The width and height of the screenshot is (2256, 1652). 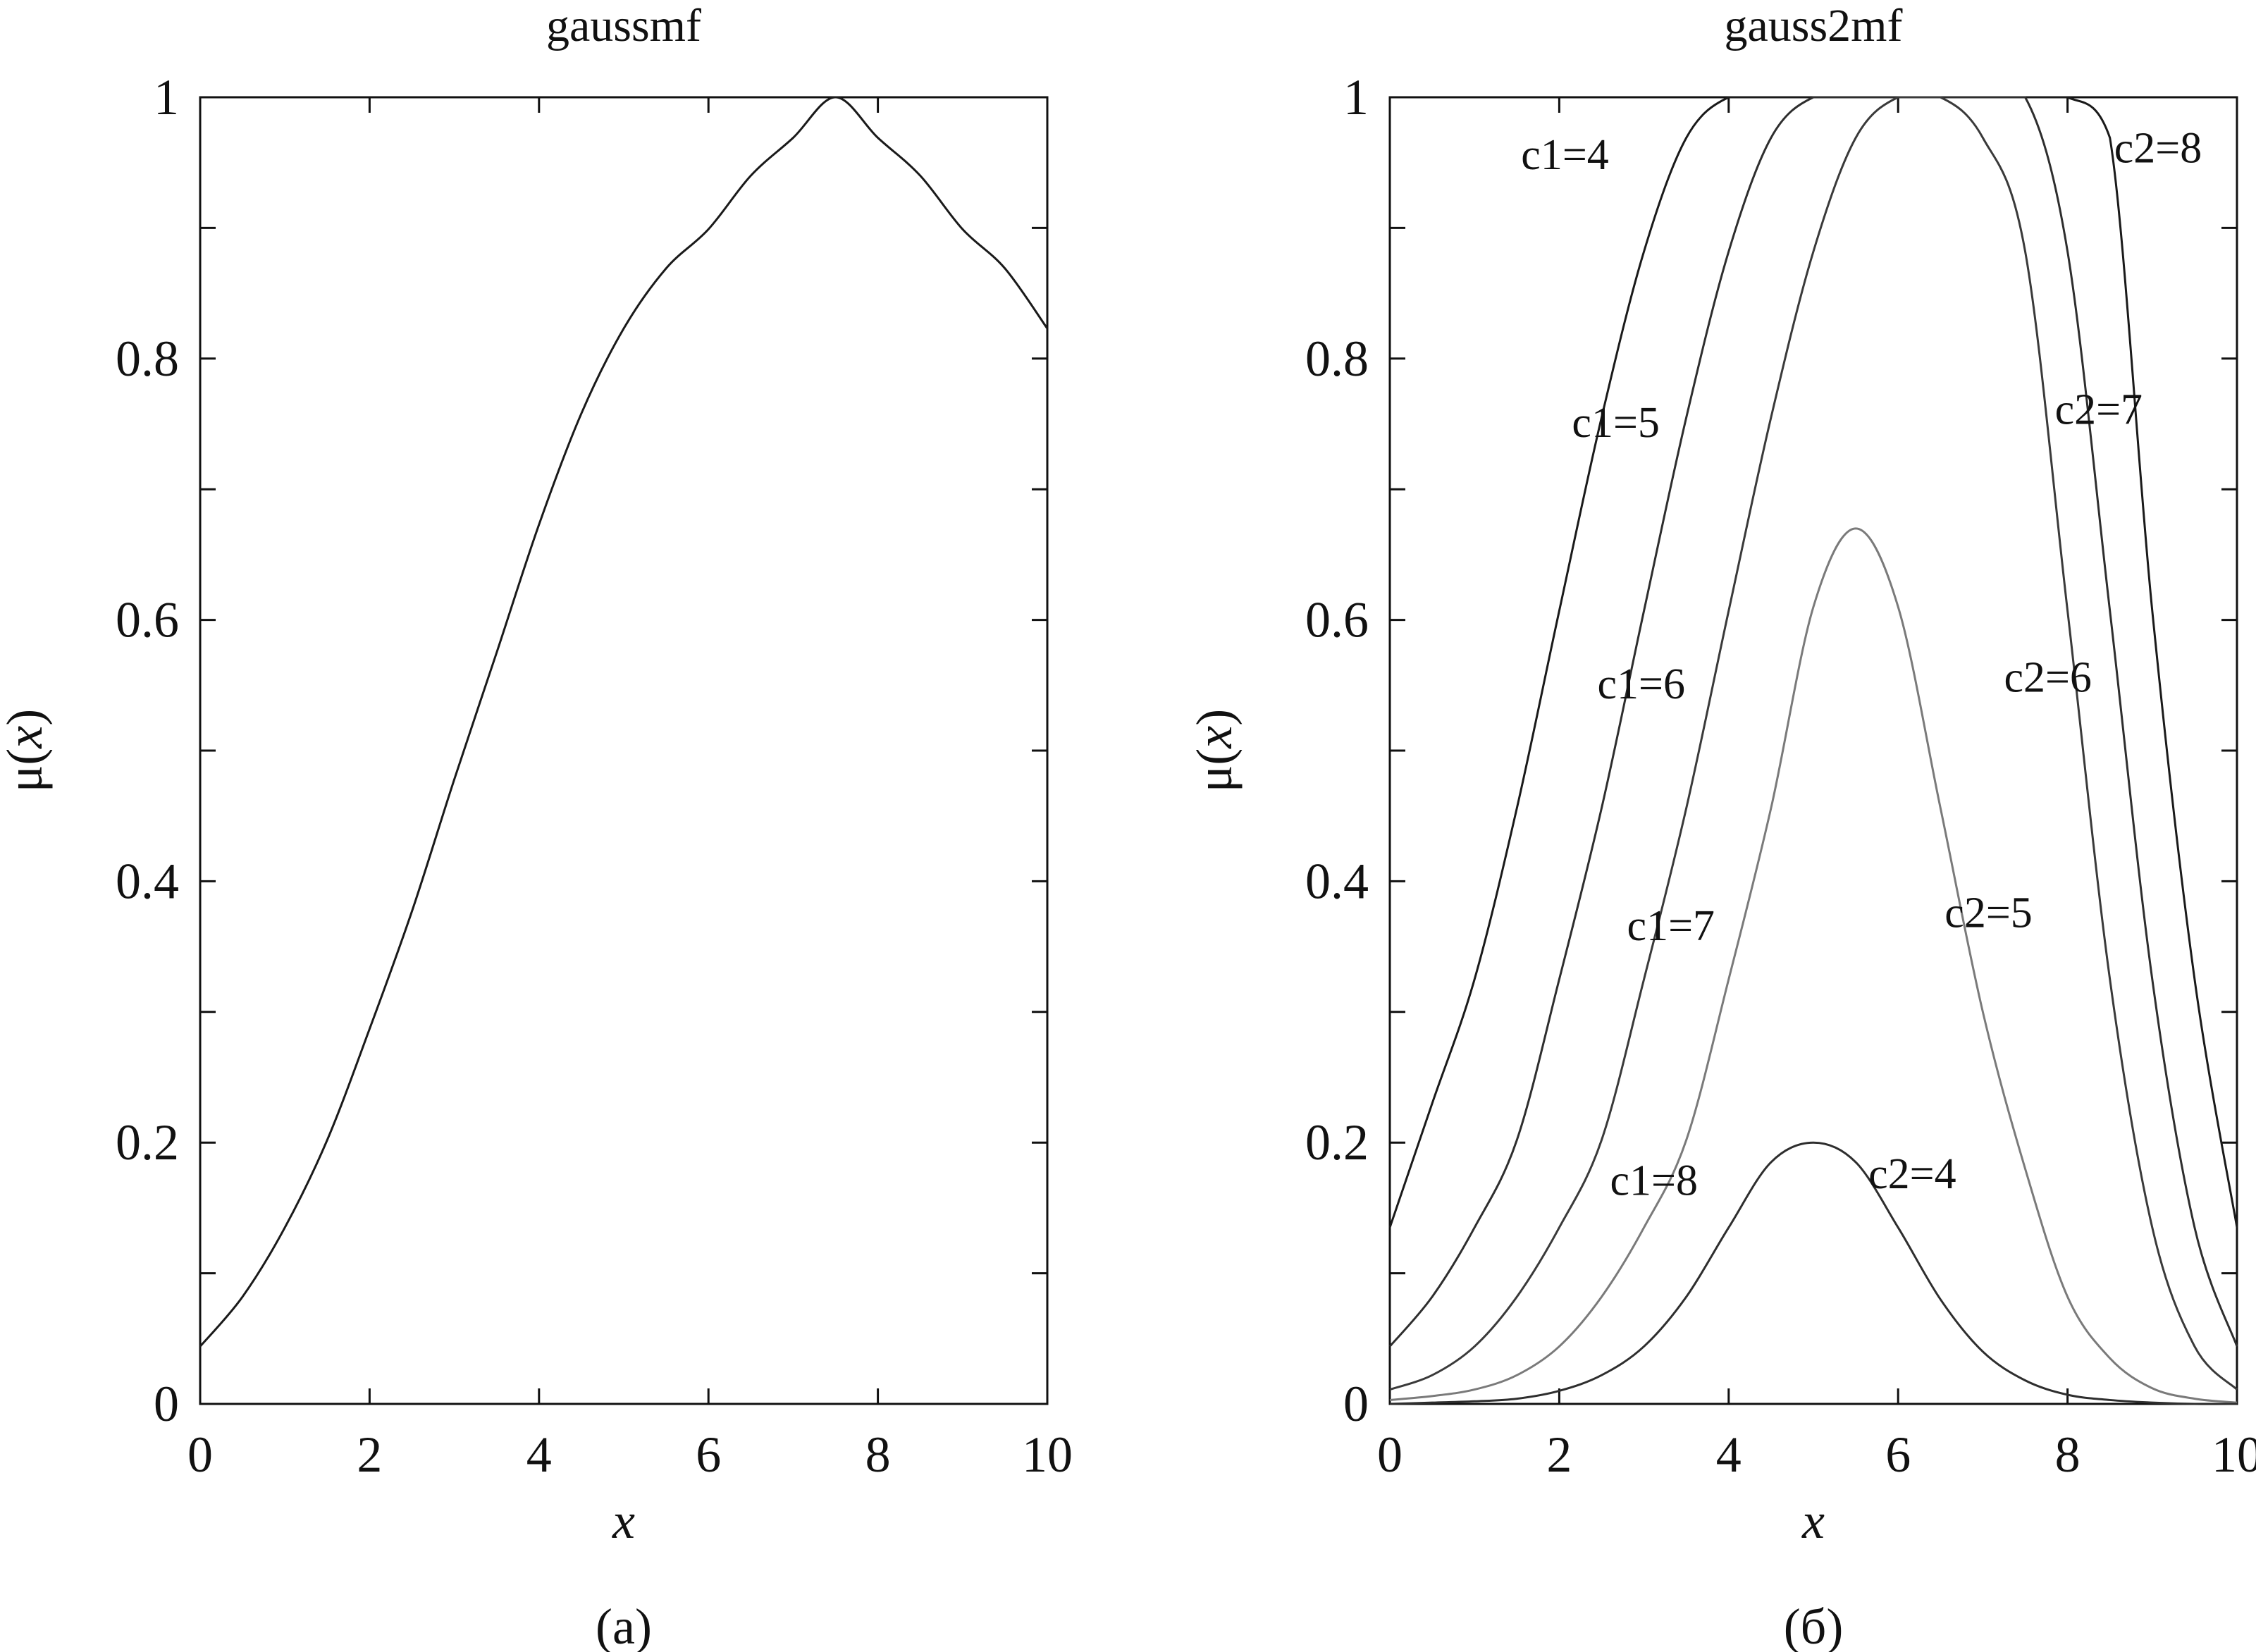 What do you see at coordinates (1654, 1180) in the screenshot?
I see `curve-annotation: c1=8` at bounding box center [1654, 1180].